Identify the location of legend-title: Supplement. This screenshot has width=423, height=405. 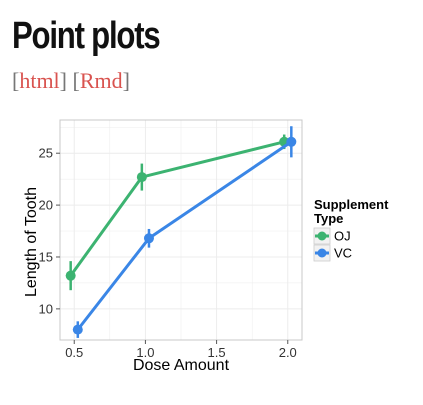
(351, 204).